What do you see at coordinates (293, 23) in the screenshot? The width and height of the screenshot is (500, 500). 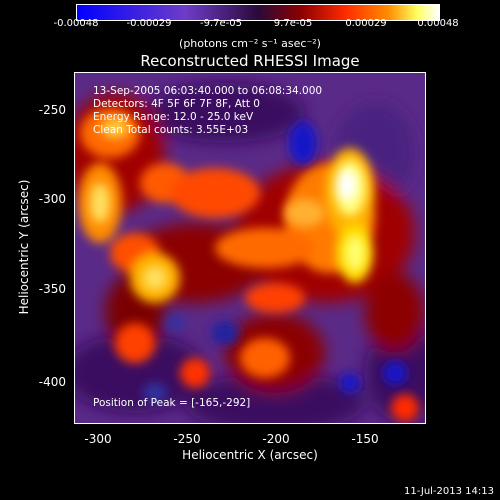 I see `colorbar-tick: 9.7e-05` at bounding box center [293, 23].